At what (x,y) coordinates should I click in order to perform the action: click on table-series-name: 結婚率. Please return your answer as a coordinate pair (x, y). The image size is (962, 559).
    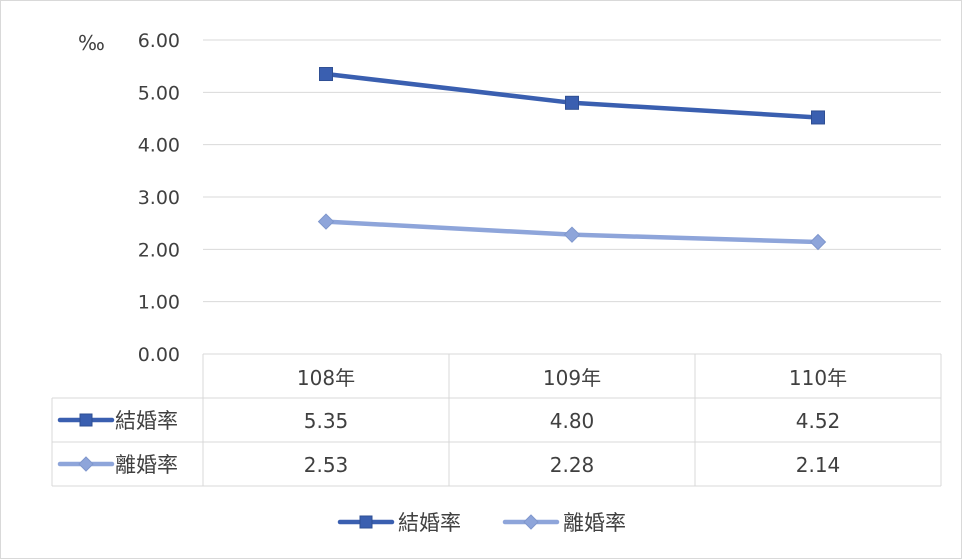
    Looking at the image, I should click on (146, 421).